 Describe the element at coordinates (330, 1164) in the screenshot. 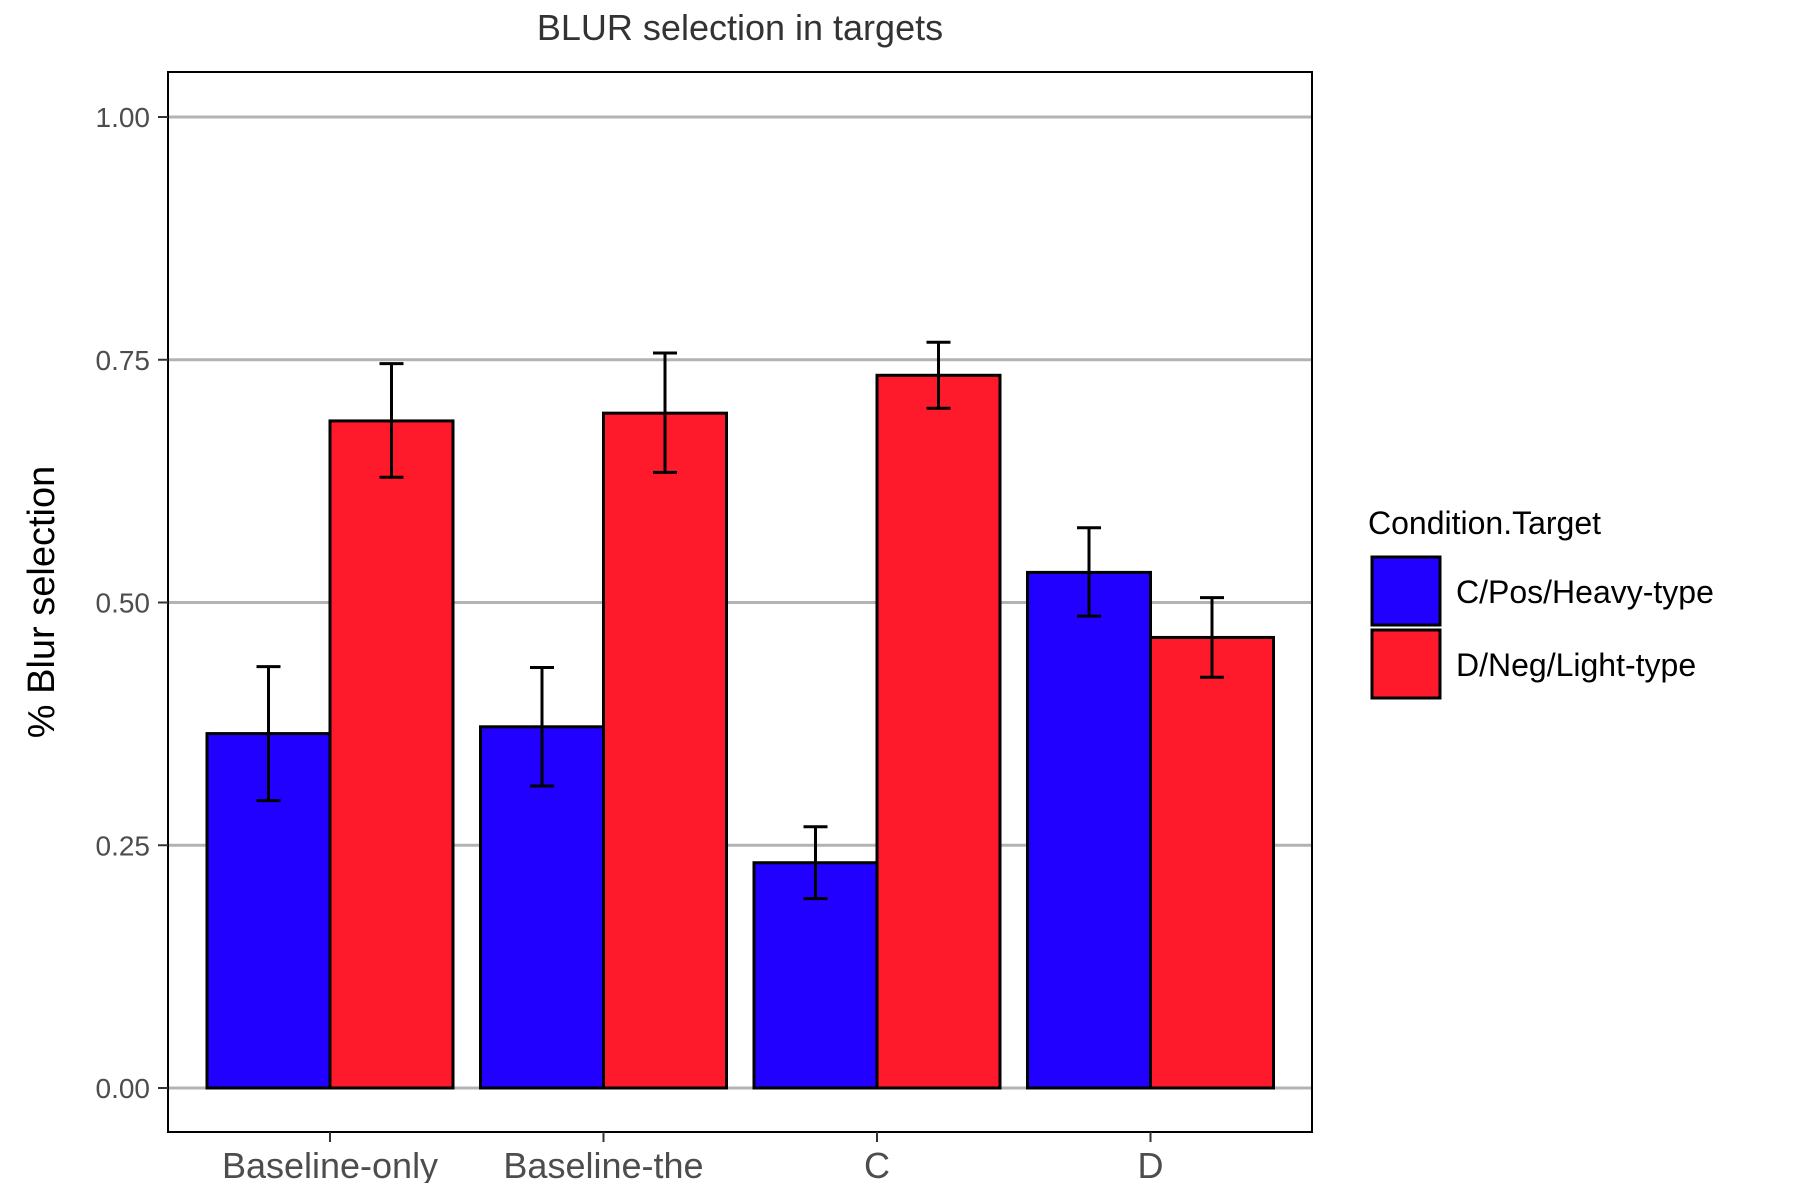

I see `x-tick-label: Baseline-only` at that location.